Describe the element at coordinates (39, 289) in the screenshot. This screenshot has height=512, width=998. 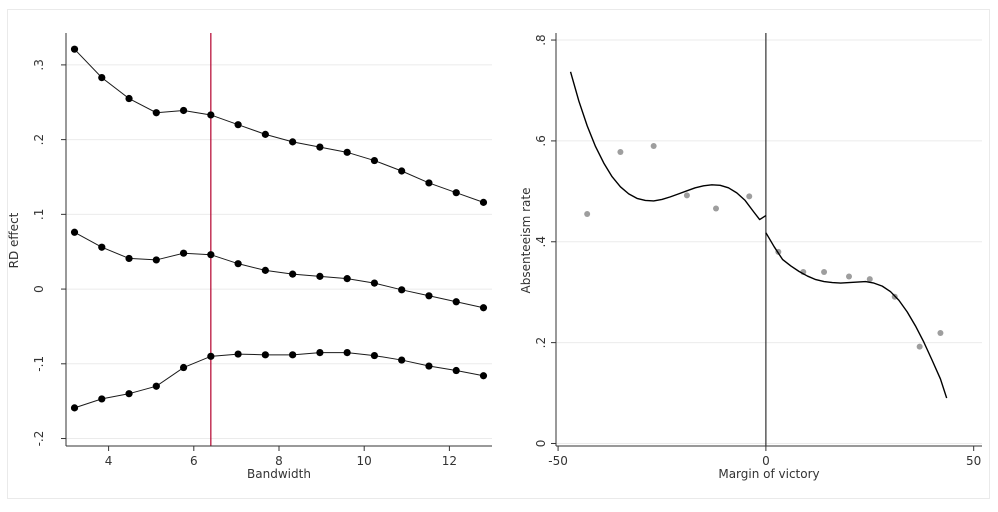
I see `left-y-tick-label: 0` at that location.